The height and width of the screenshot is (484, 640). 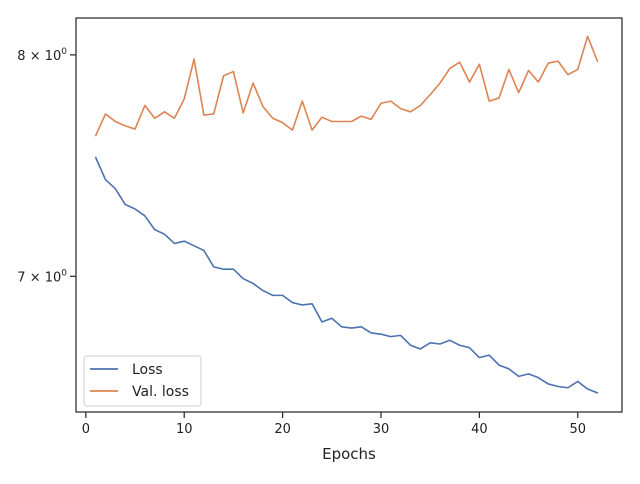 What do you see at coordinates (86, 429) in the screenshot?
I see `x-tick-label: 0` at bounding box center [86, 429].